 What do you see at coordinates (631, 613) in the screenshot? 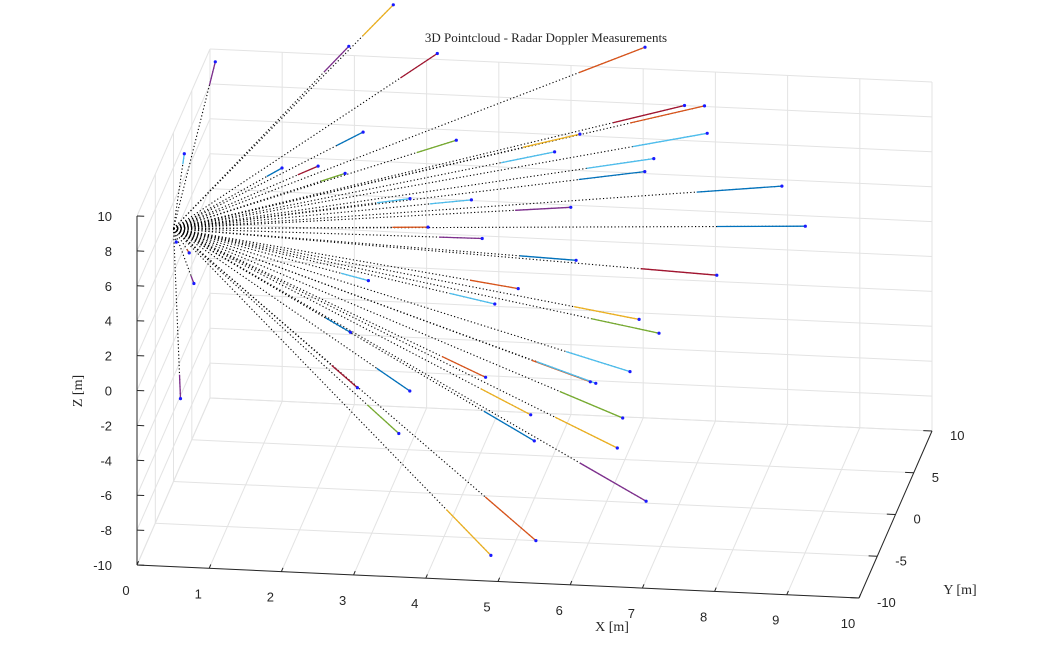
I see `x-tick-label: 7` at bounding box center [631, 613].